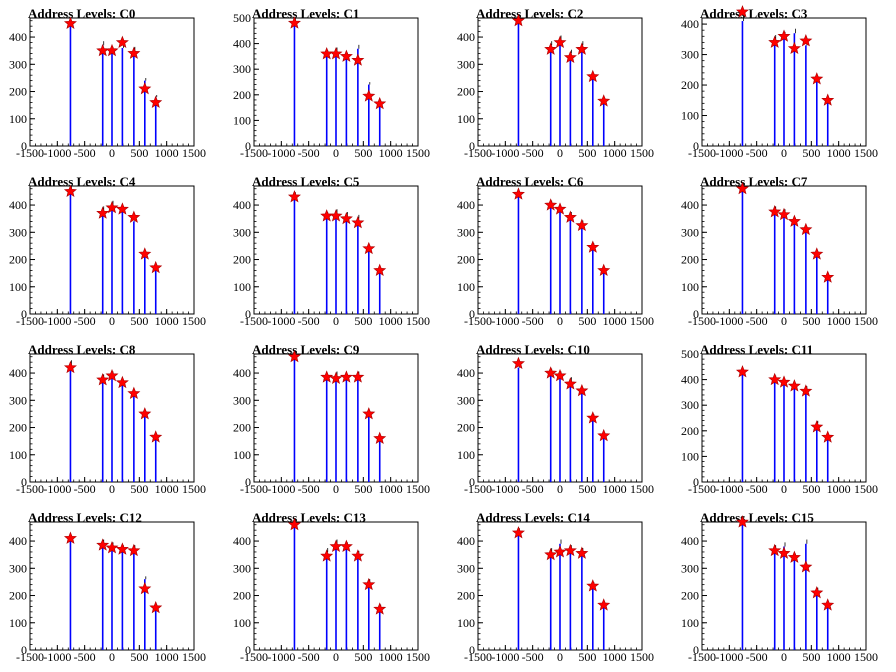 Image resolution: width=896 pixels, height=672 pixels. What do you see at coordinates (82, 181) in the screenshot?
I see `chart-title: Address Levels: C4` at bounding box center [82, 181].